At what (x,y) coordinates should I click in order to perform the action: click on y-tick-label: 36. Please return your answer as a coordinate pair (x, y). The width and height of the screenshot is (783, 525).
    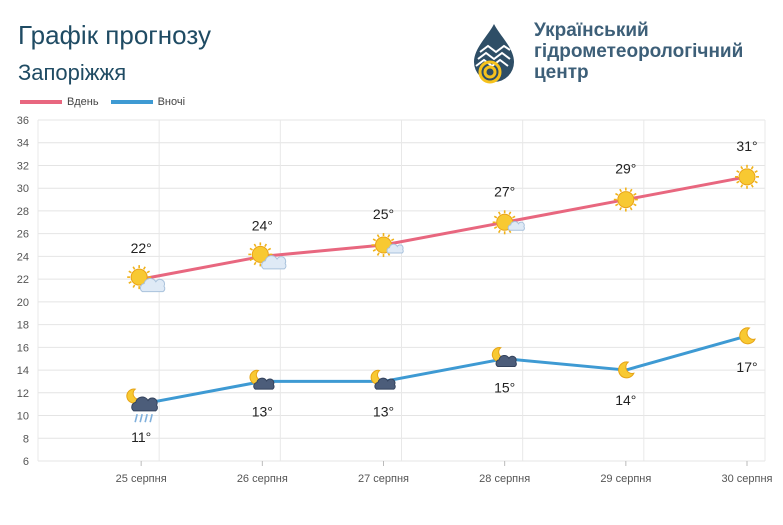
    Looking at the image, I should click on (23, 121).